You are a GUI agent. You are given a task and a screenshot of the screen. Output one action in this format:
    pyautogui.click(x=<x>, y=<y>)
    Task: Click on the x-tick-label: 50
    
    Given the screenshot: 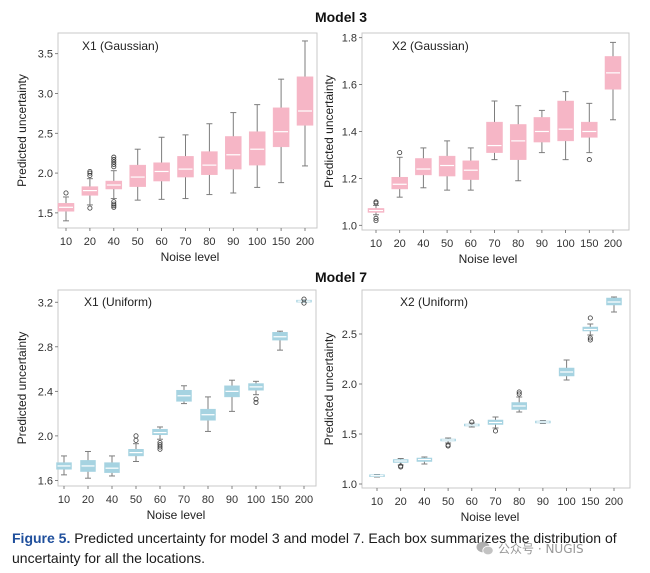 What is the action you would take?
    pyautogui.click(x=136, y=500)
    